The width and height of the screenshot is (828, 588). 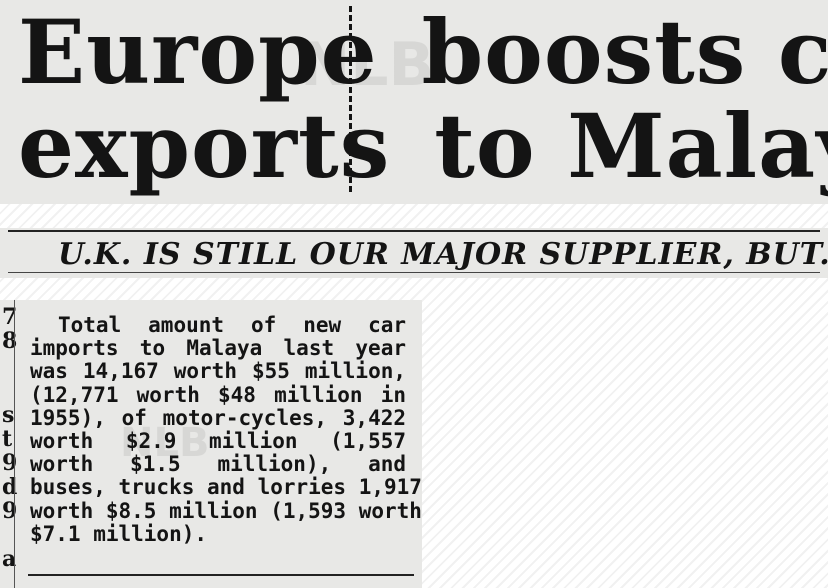 I want to click on subhead-bottom-rule, so click(x=414, y=272).